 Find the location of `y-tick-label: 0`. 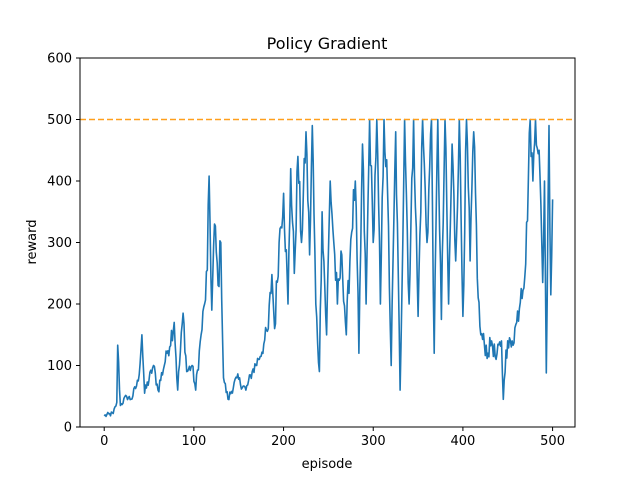

y-tick-label: 0 is located at coordinates (68, 428).